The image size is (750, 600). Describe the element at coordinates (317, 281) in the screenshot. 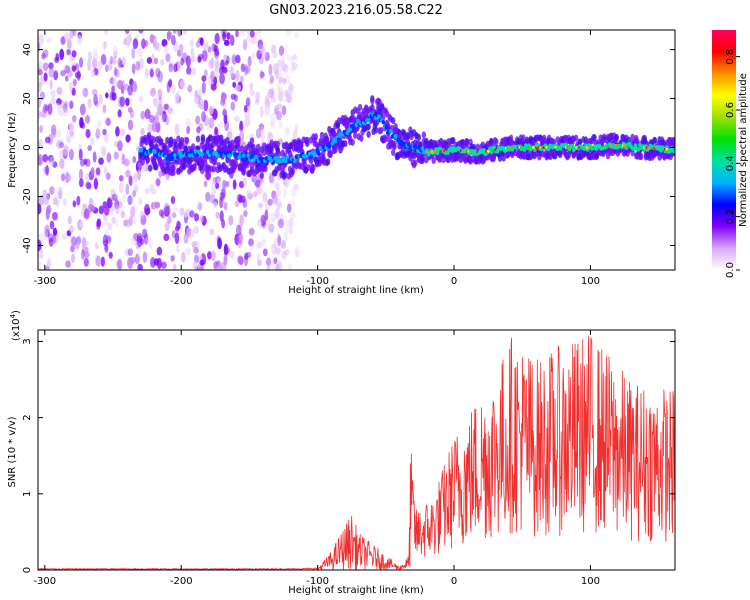

I see `spectrogram-xtick-label: -100` at that location.